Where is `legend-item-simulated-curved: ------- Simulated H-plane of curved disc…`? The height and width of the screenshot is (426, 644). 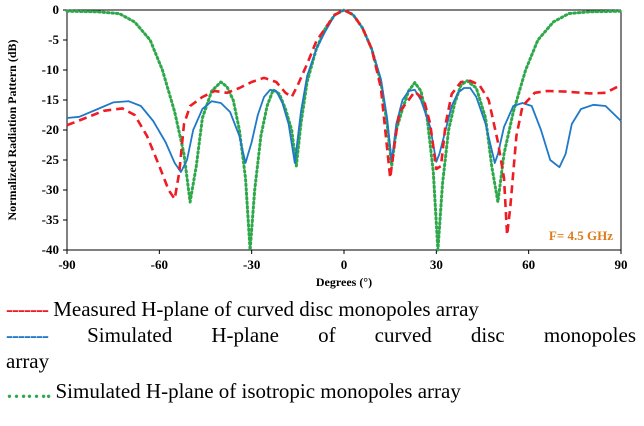 legend-item-simulated-curved: ------- Simulated H-plane of curved disc… is located at coordinates (321, 335).